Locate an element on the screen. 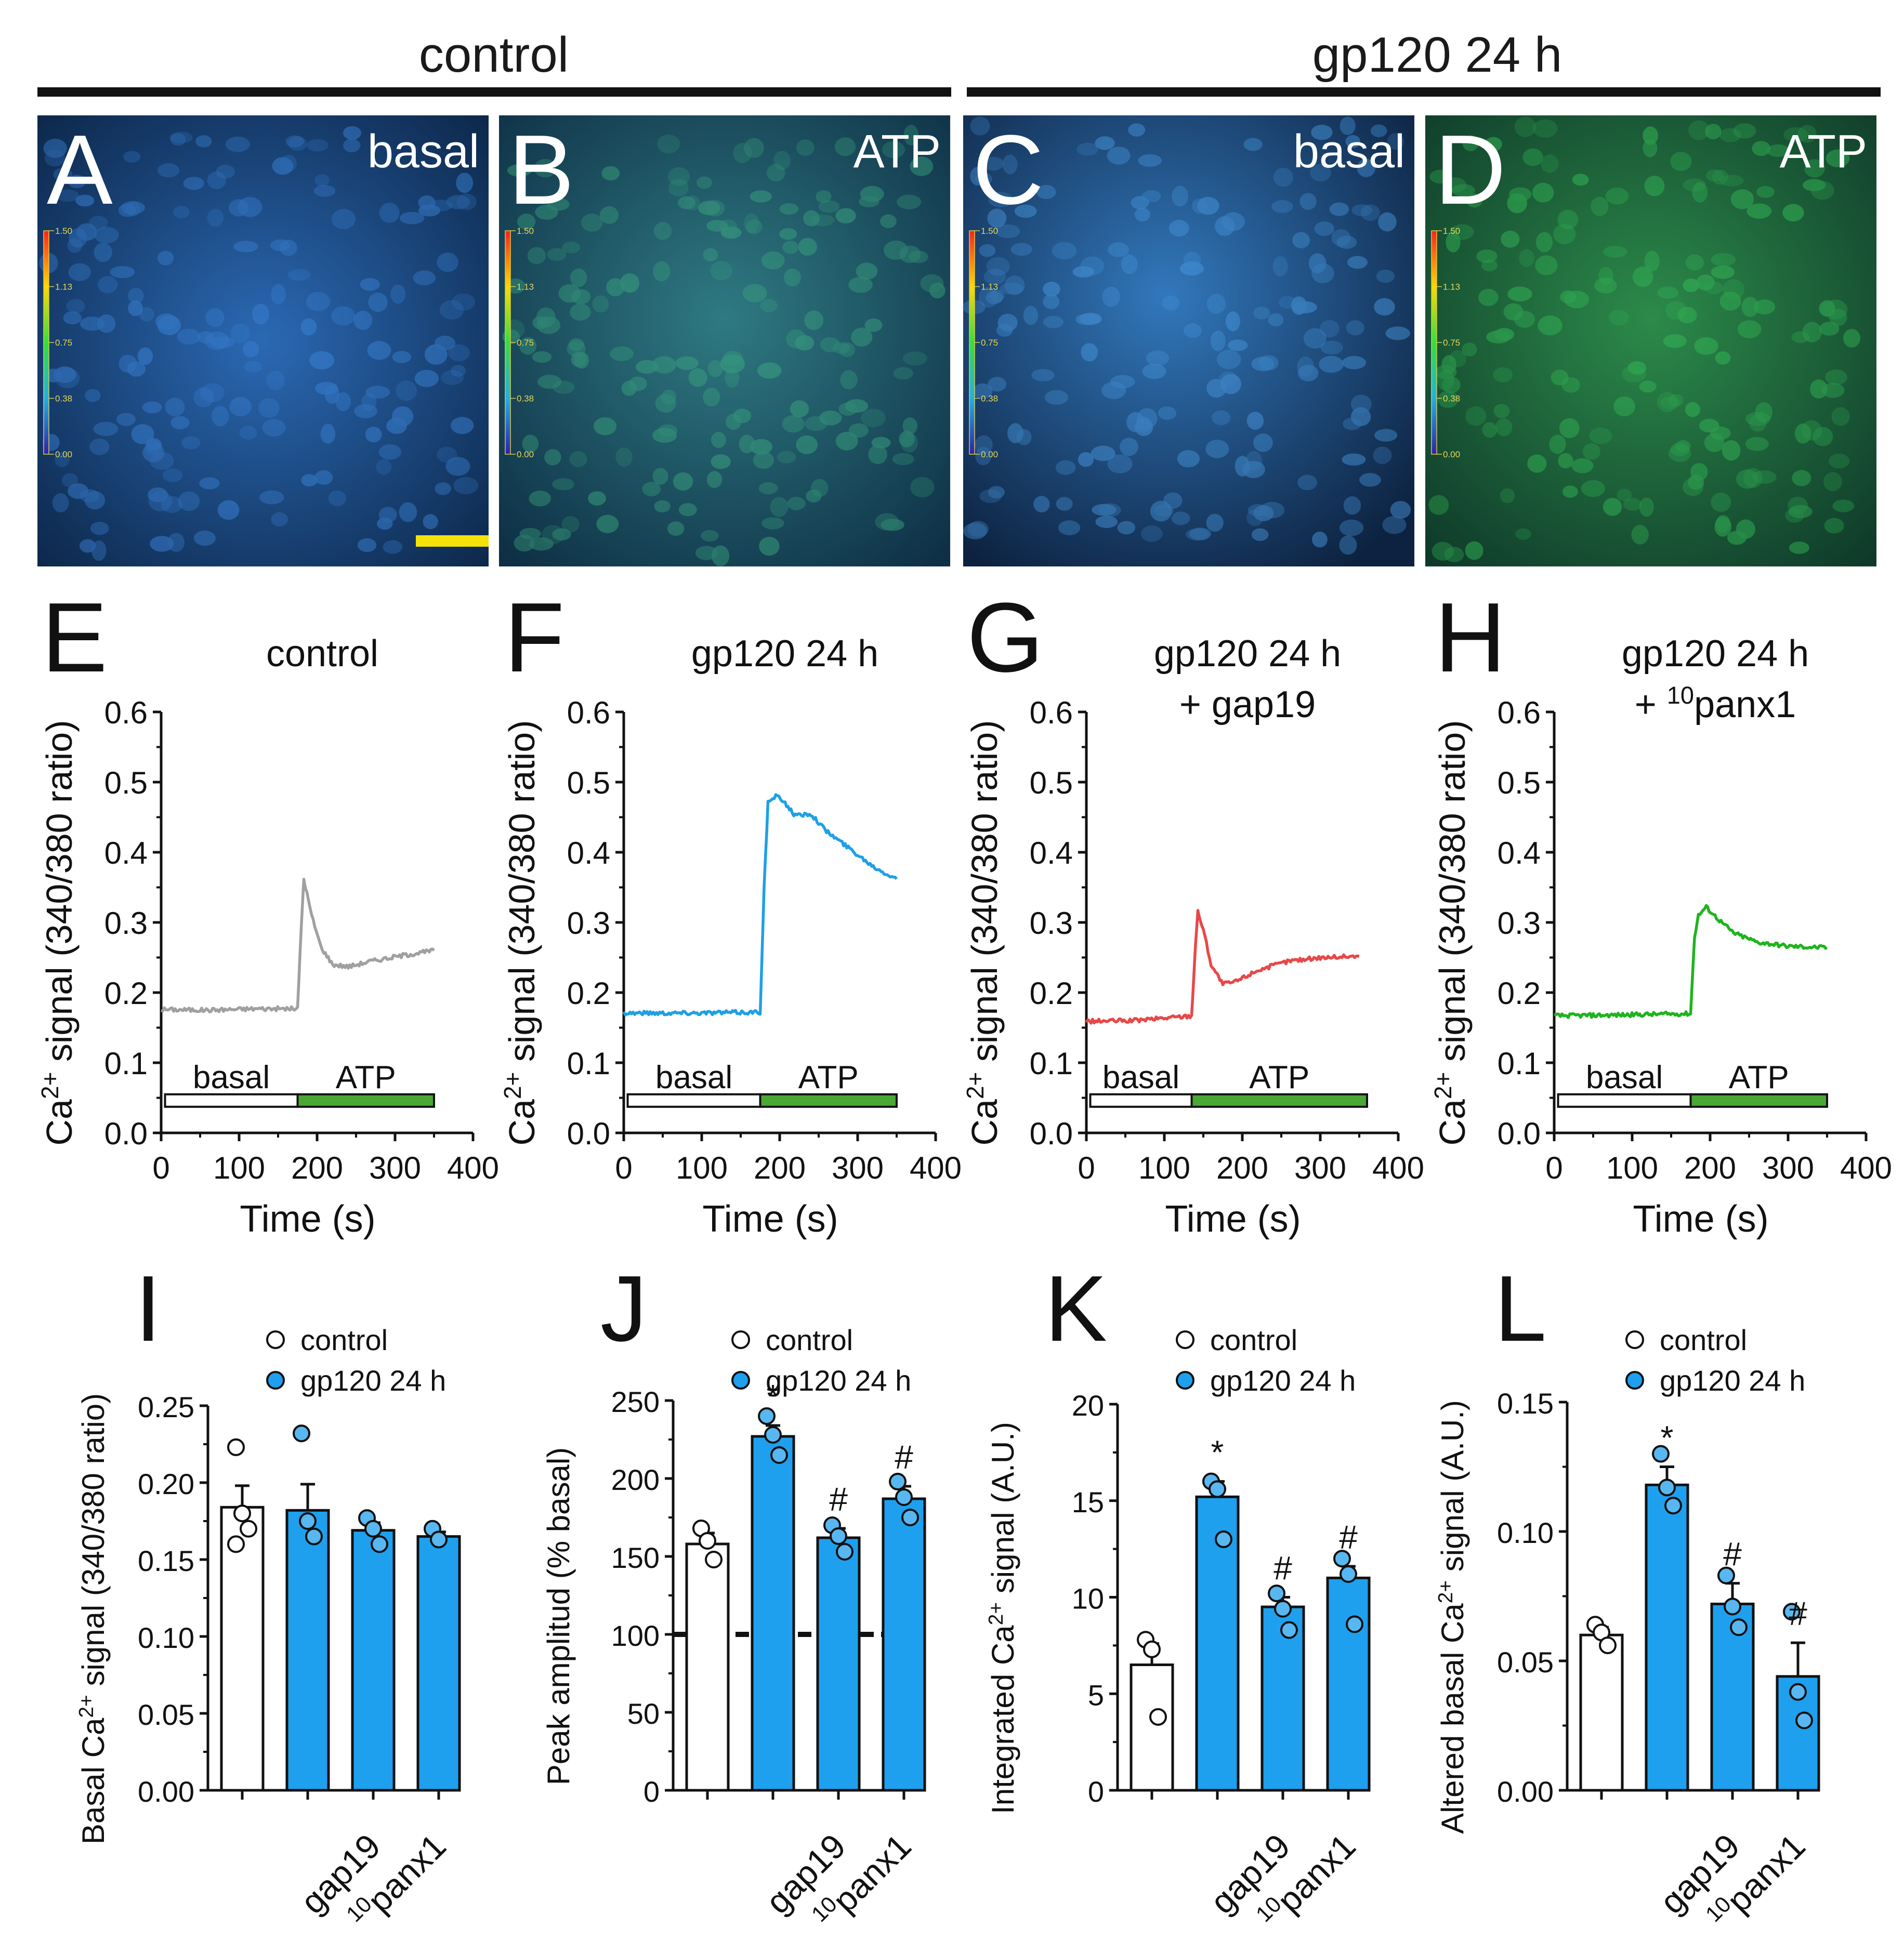 The height and width of the screenshot is (1941, 1904). bar-group is located at coordinates (1601, 1704).